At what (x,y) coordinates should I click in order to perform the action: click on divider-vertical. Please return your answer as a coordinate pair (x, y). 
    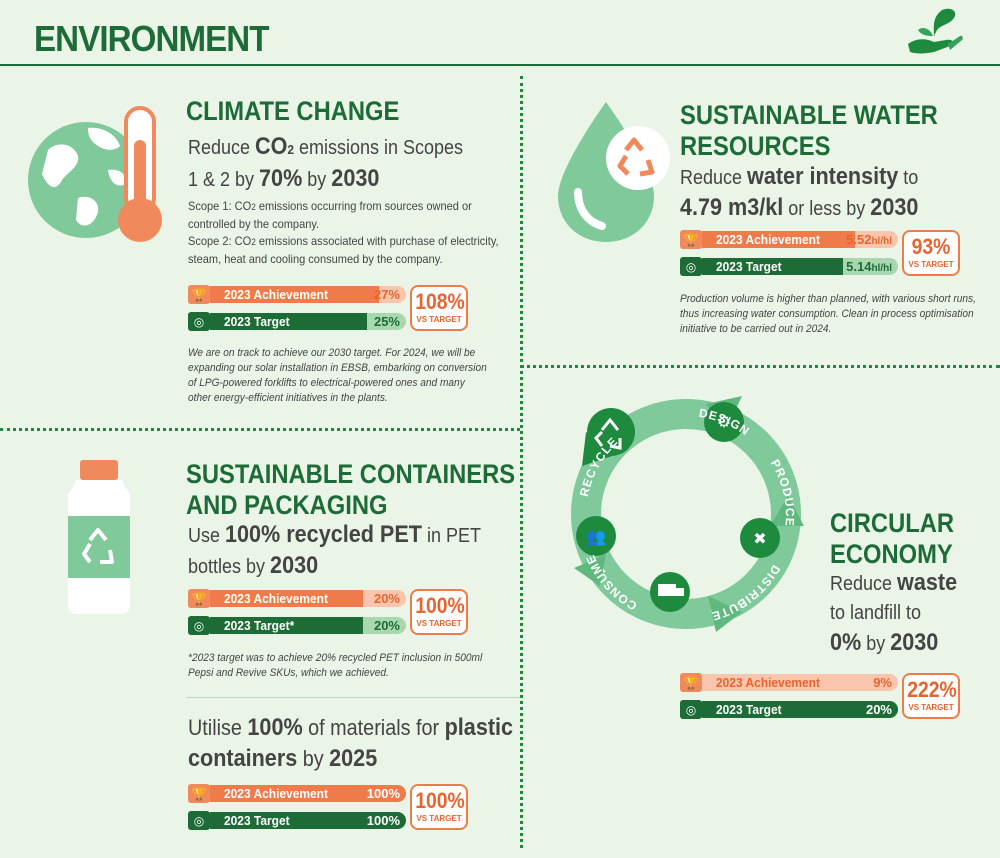
    Looking at the image, I should click on (521, 462).